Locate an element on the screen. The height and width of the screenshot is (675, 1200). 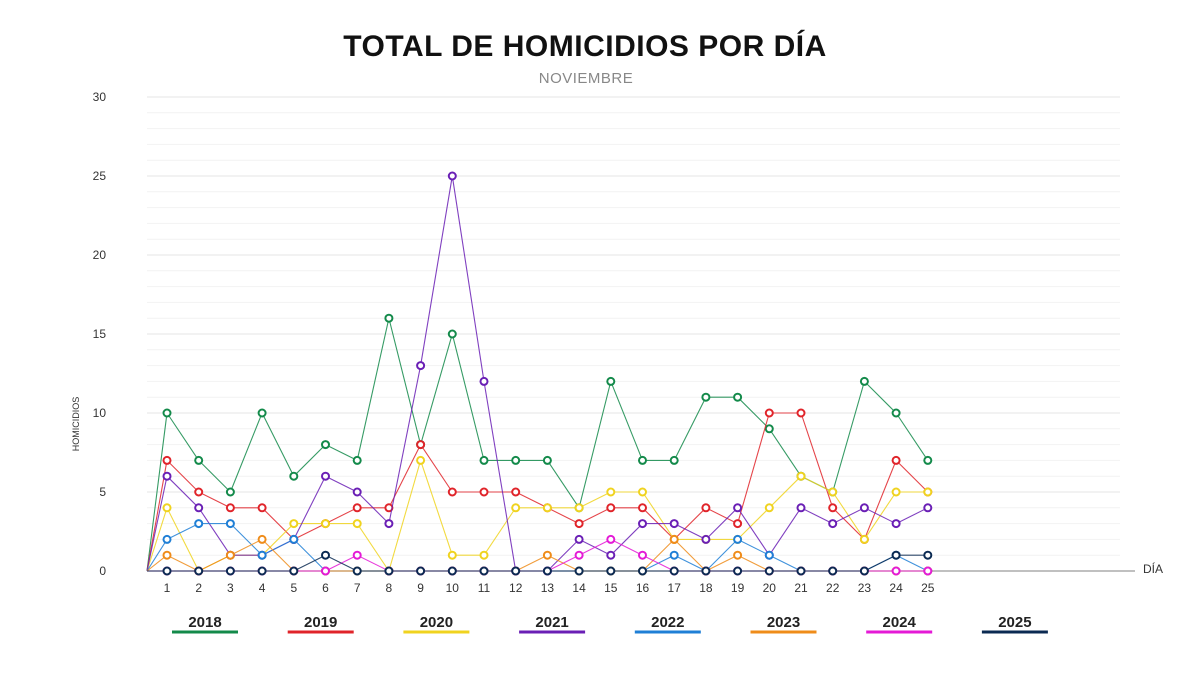
legend-item-2024: 2024 is located at coordinates (899, 624).